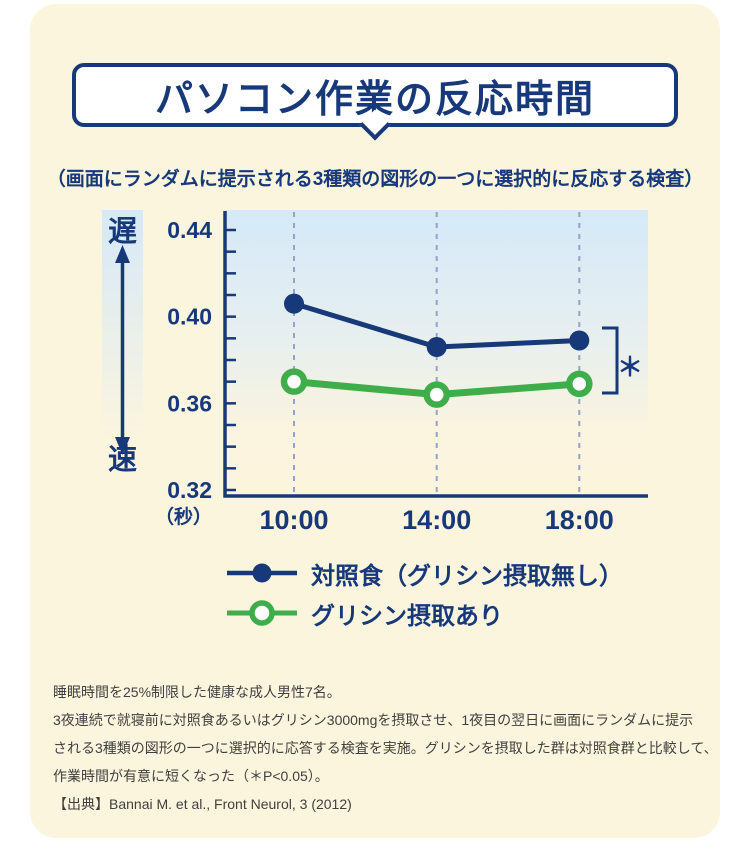  I want to click on y-tick-label: 0.40, so click(189, 317).